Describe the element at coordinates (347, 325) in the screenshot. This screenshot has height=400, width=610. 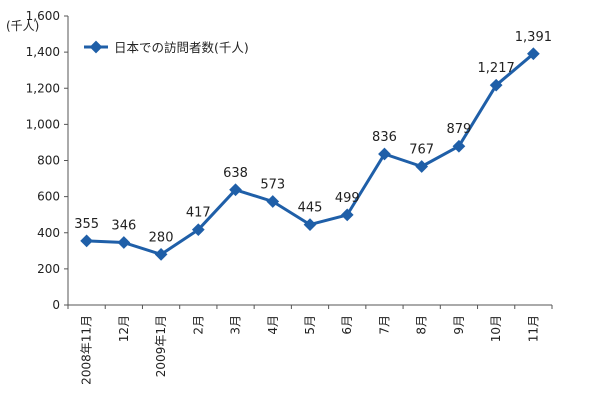
I see `x-tick-label: 6月` at that location.